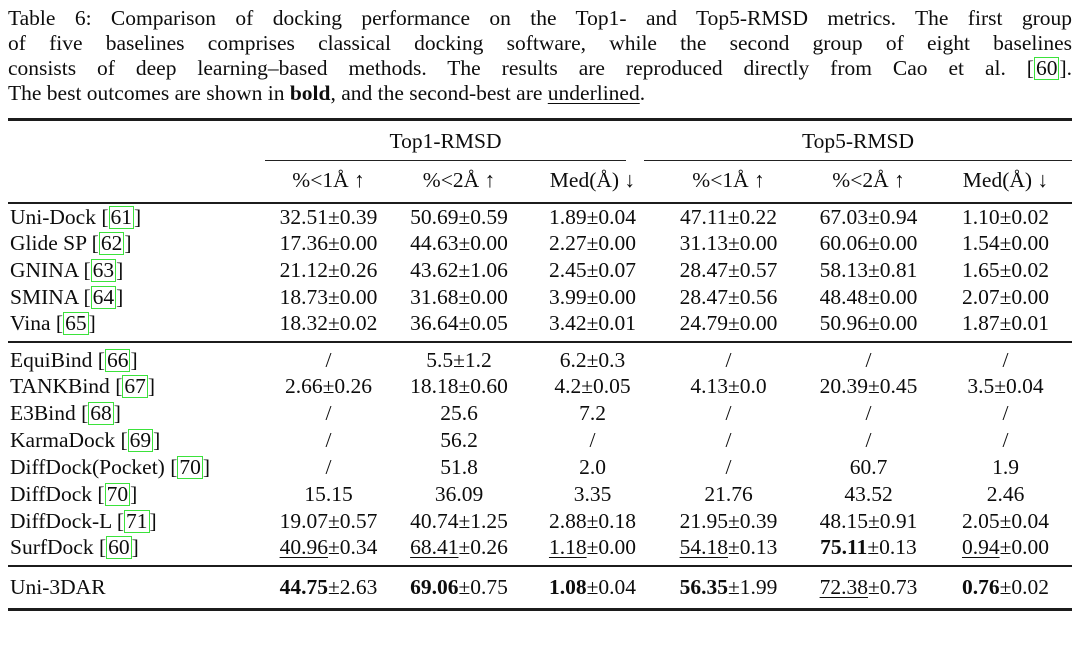 This screenshot has height=645, width=1080. What do you see at coordinates (352, 587) in the screenshot?
I see `metric-stddev: ±2.63` at bounding box center [352, 587].